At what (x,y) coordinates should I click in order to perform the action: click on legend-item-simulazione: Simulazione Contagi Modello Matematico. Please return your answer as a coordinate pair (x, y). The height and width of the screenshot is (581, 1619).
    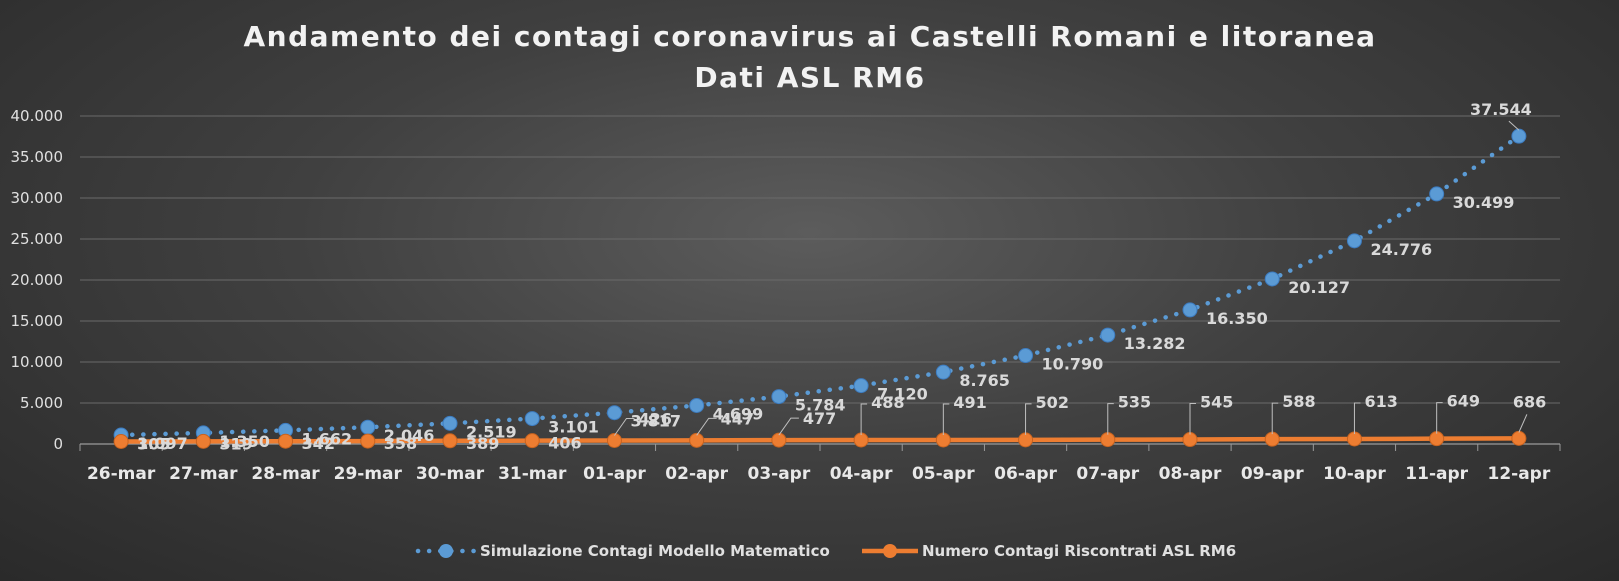
    Looking at the image, I should click on (622, 551).